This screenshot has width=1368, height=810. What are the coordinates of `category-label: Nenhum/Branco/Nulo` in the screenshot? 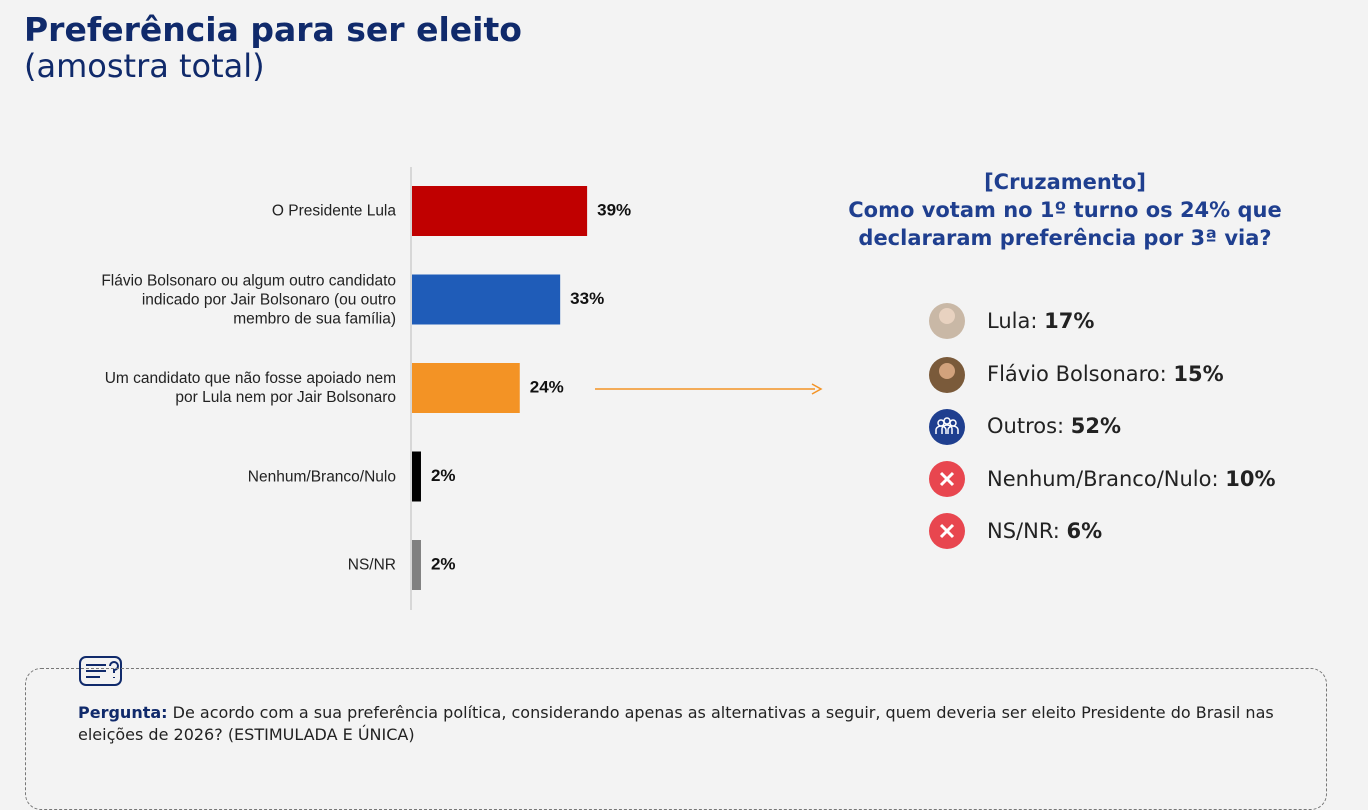 It's located at (321, 476).